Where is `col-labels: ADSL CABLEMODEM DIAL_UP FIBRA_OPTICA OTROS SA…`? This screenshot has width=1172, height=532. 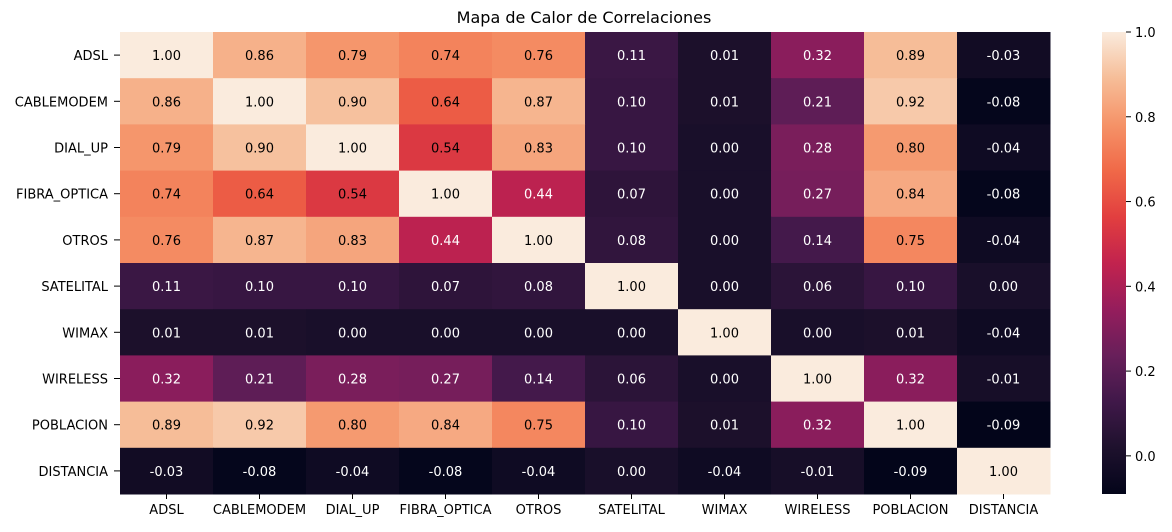 col-labels: ADSL CABLEMODEM DIAL_UP FIBRA_OPTICA OTROS SA… is located at coordinates (593, 506).